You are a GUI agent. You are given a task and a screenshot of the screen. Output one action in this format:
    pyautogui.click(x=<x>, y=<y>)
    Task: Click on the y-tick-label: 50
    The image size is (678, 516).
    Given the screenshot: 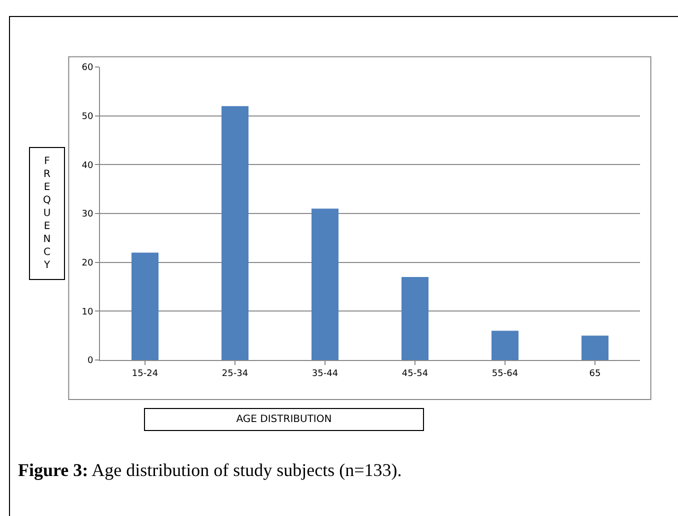 What is the action you would take?
    pyautogui.click(x=88, y=117)
    